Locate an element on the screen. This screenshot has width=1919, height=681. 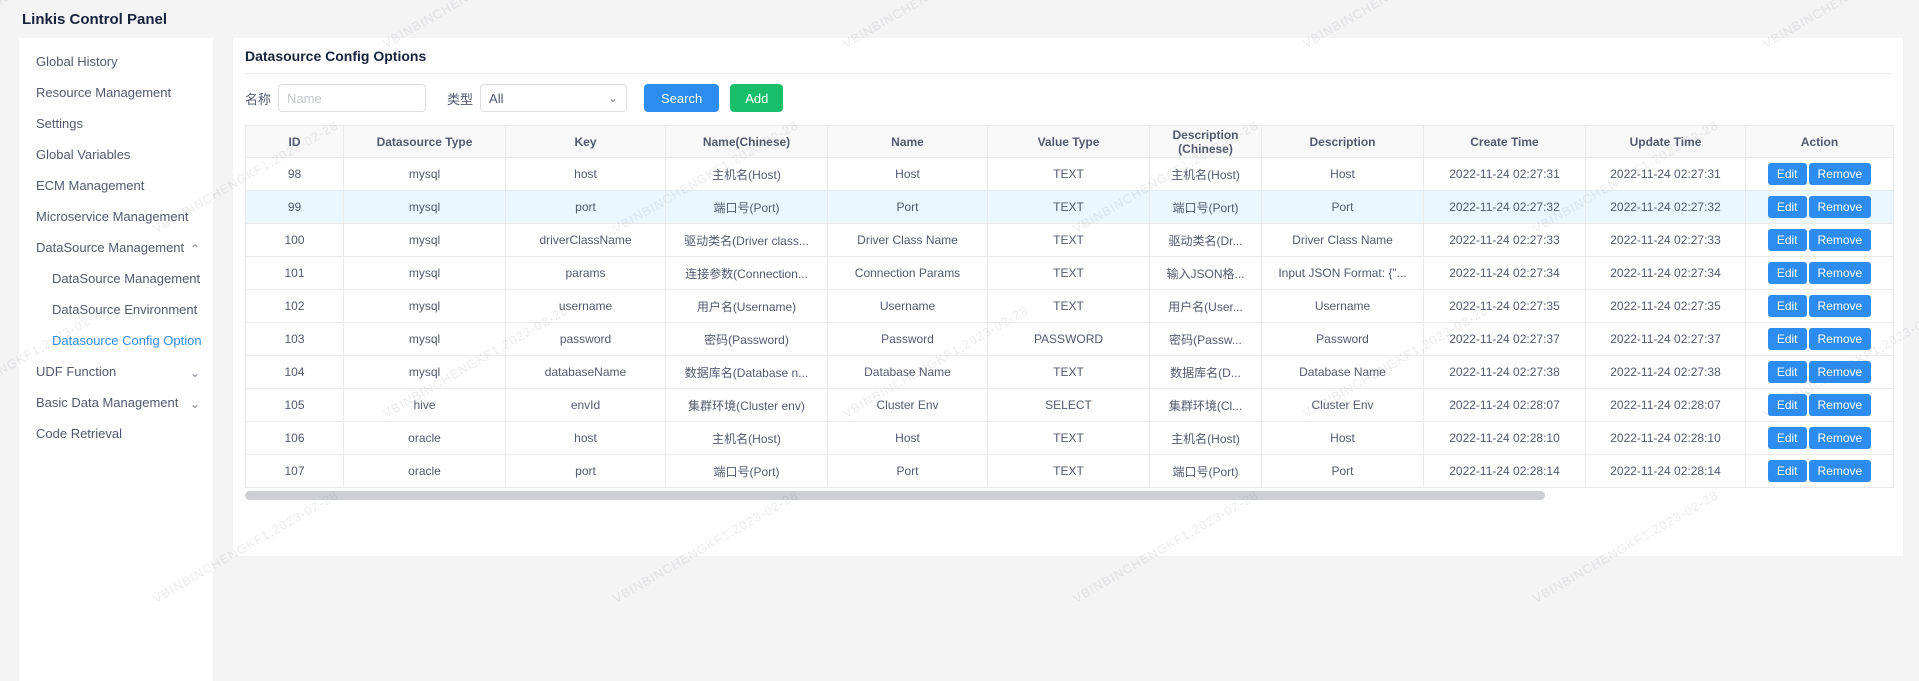
table-cell: hive is located at coordinates (424, 405).